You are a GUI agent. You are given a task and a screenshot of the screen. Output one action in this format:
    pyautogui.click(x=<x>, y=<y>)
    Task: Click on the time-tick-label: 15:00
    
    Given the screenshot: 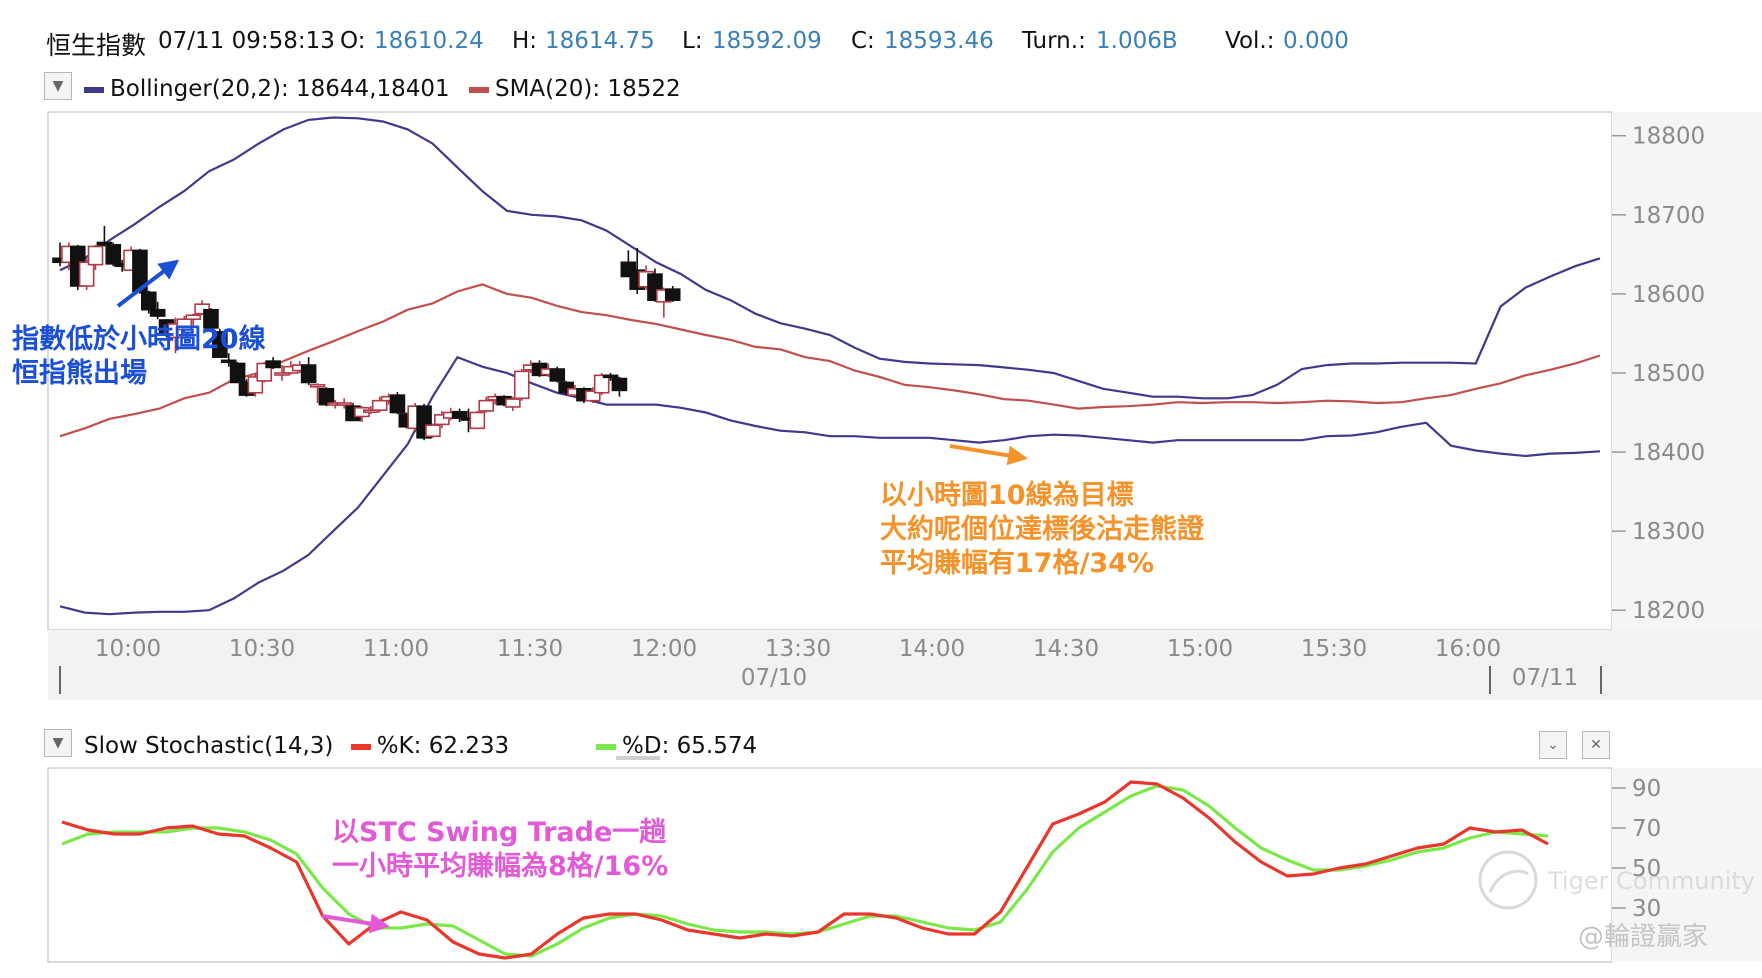 What is the action you would take?
    pyautogui.click(x=1200, y=649)
    